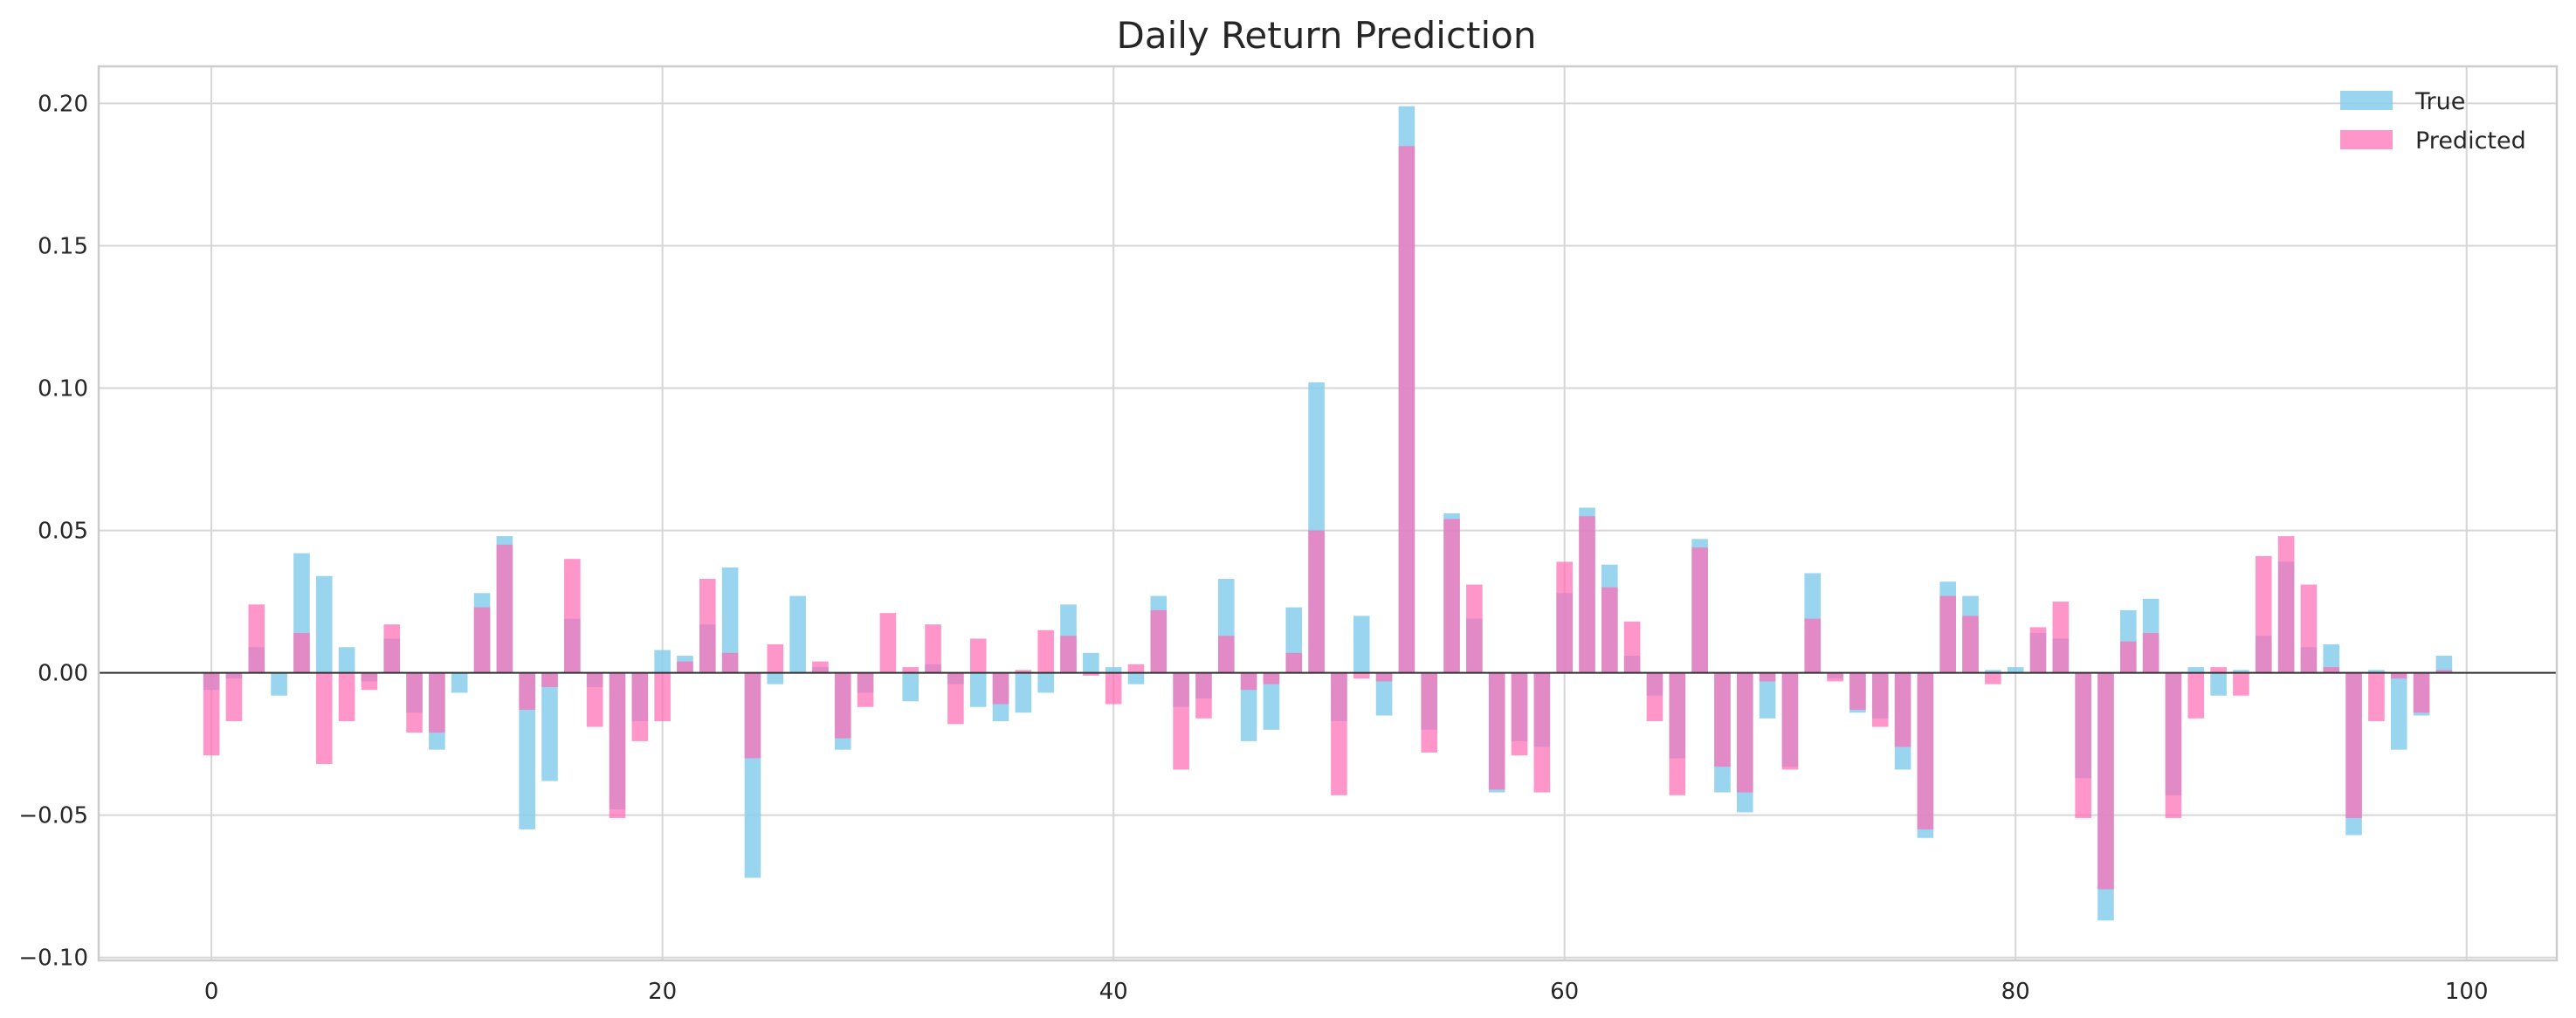 This screenshot has height=1018, width=2576. What do you see at coordinates (1564, 992) in the screenshot?
I see `x-tick-label: 60` at bounding box center [1564, 992].